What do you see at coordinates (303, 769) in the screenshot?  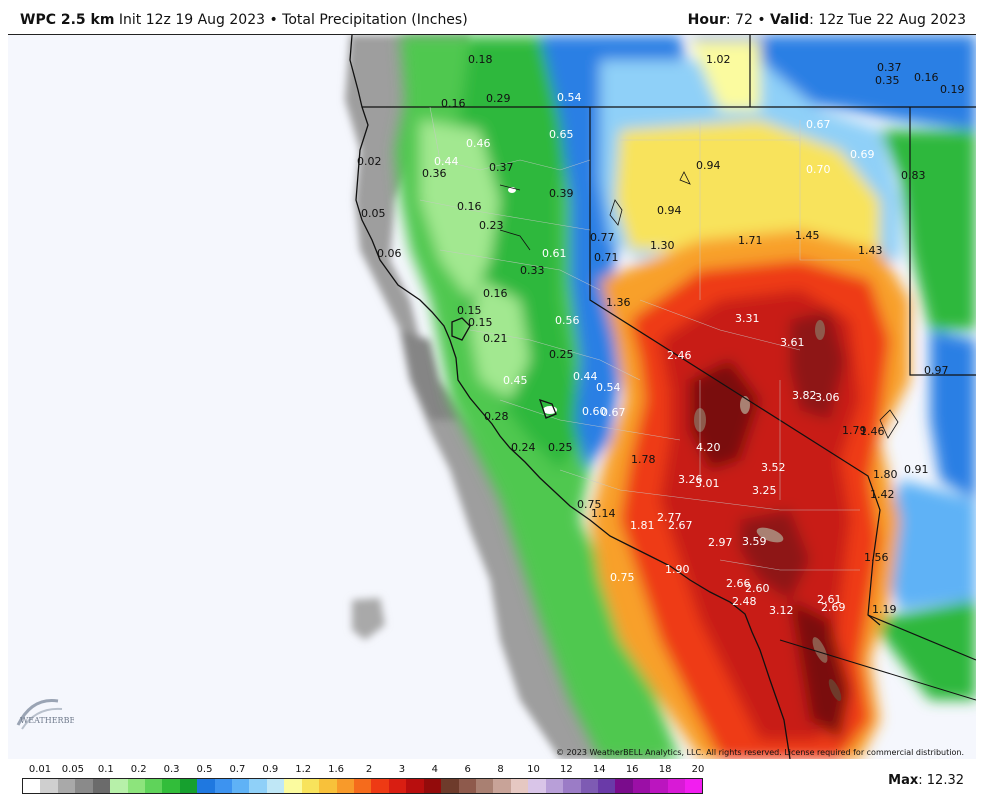 I see `legend-tick: 1.2` at bounding box center [303, 769].